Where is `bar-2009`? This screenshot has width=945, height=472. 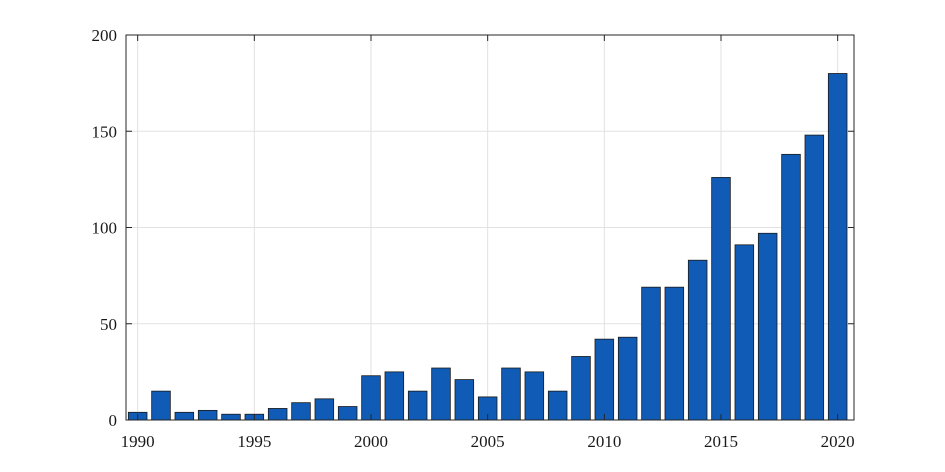 bar-2009 is located at coordinates (581, 388).